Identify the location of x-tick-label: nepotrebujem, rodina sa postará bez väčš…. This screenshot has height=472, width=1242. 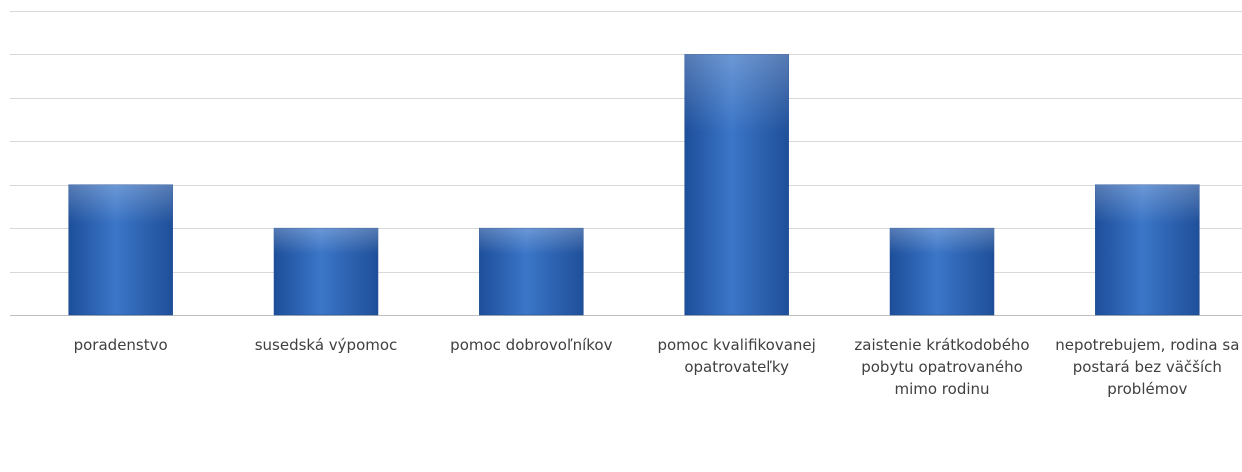
(1147, 367).